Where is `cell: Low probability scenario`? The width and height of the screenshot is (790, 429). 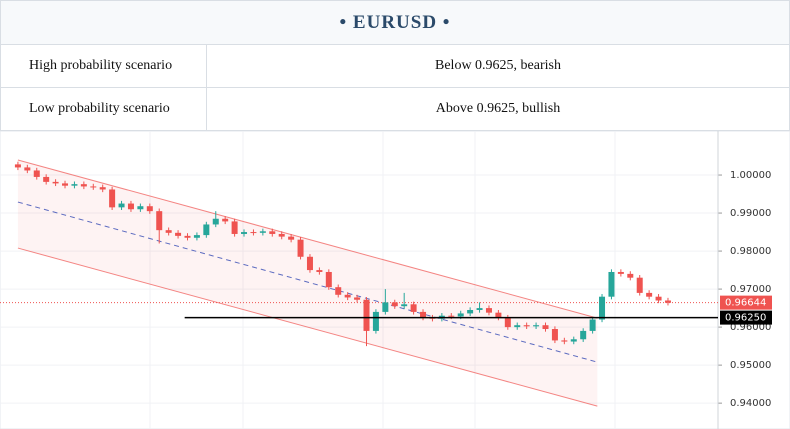 cell: Low probability scenario is located at coordinates (103, 109).